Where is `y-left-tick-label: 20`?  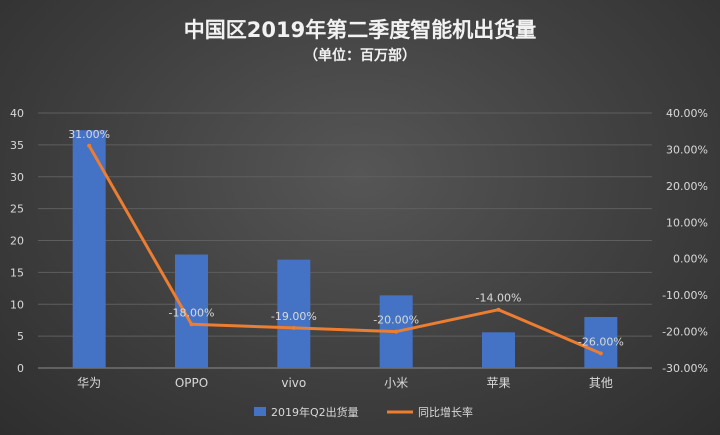 y-left-tick-label: 20 is located at coordinates (17, 241).